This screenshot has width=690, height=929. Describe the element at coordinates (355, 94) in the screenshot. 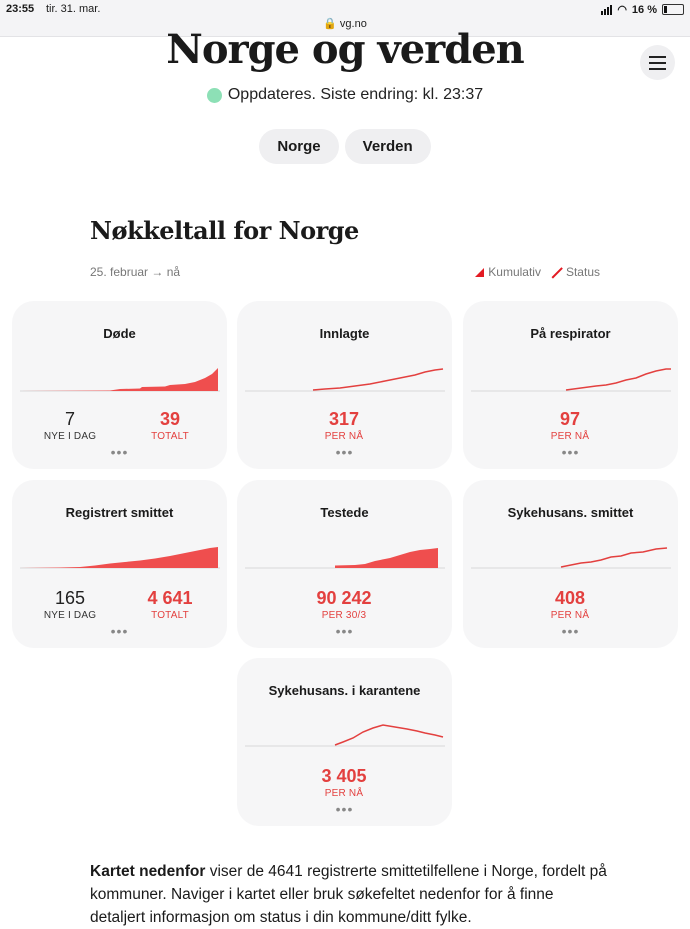

I see `update-text: Oppdateres. Siste endring: kl. 23:37` at that location.